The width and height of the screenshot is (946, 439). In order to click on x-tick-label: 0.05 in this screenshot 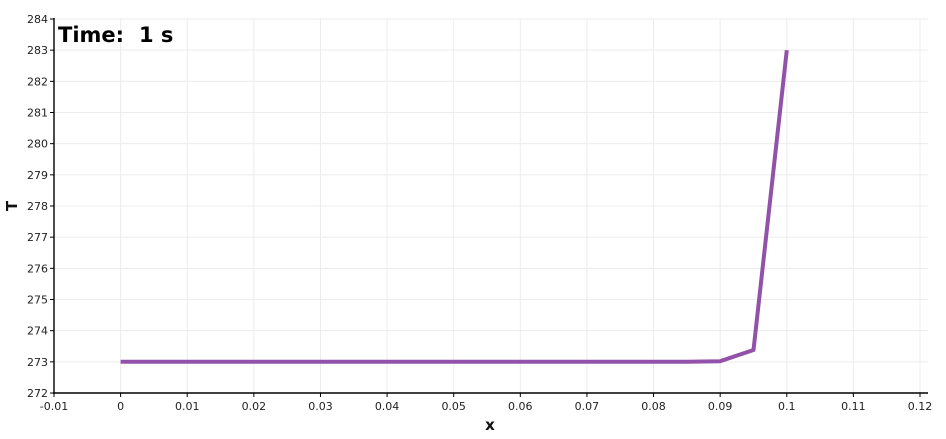, I will do `click(453, 406)`.